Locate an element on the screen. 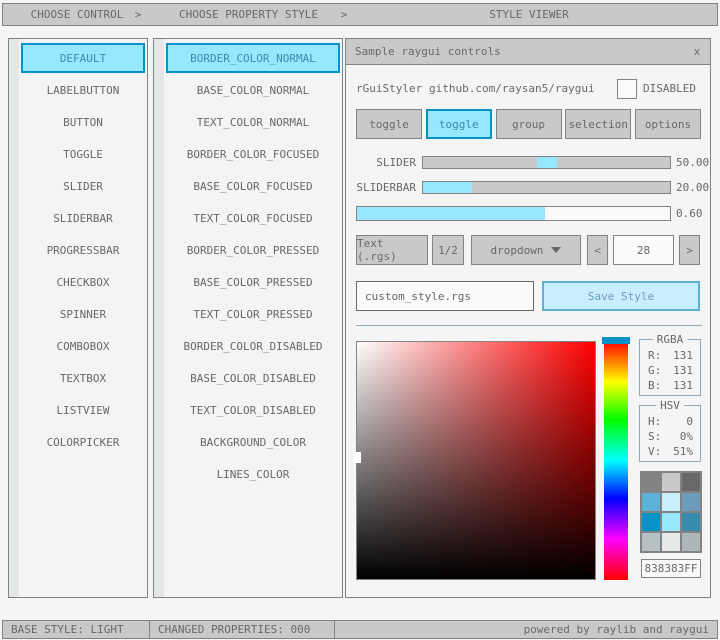 The height and width of the screenshot is (640, 720). window-titlebar: Sample raygui controls x is located at coordinates (528, 52).